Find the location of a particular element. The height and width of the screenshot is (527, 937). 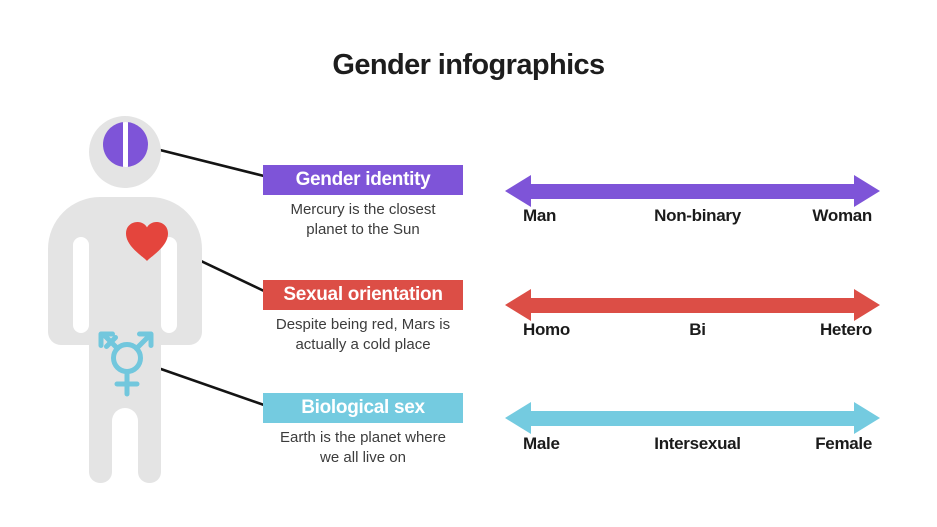

section-label-biological-sex: Biological sex is located at coordinates (363, 408).